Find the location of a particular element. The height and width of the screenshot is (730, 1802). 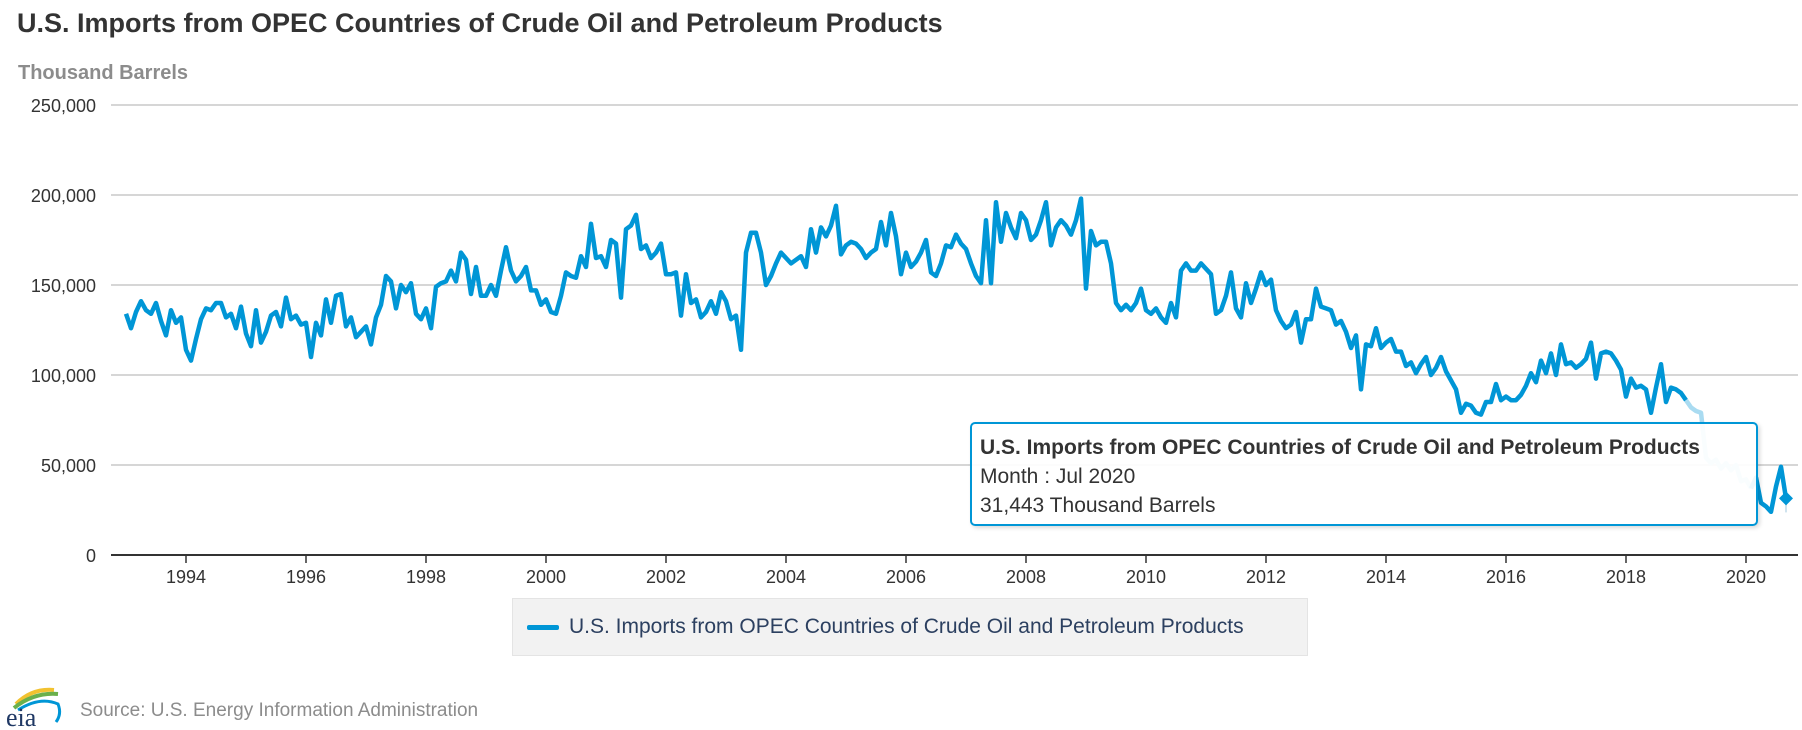

y-tick-label: 100,000 is located at coordinates (63, 376).